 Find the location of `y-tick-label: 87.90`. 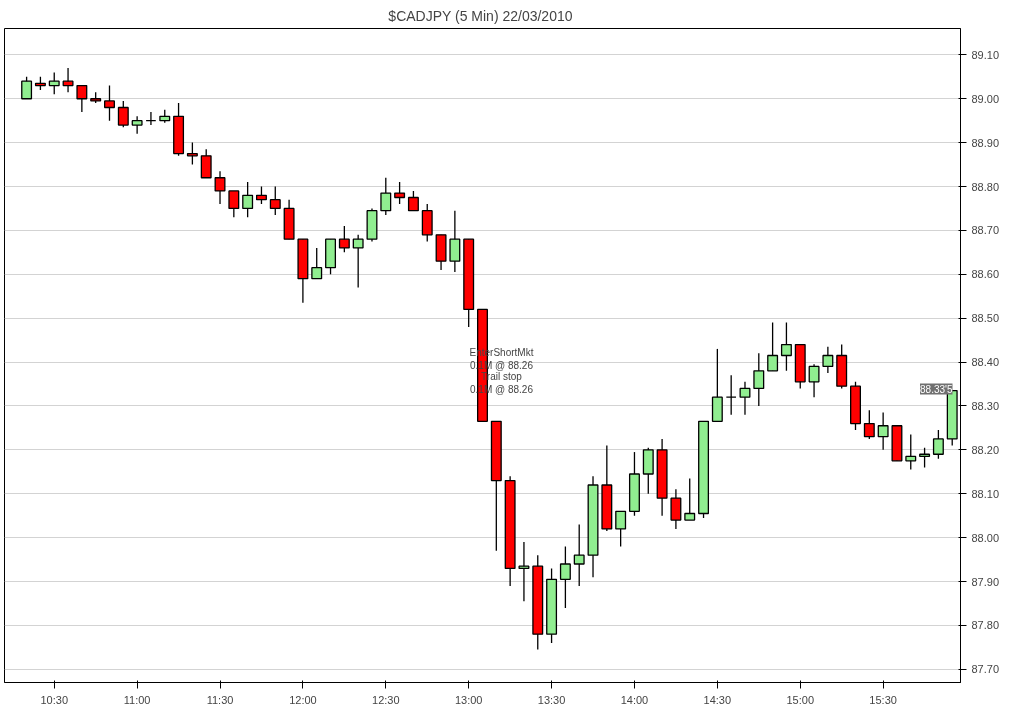

y-tick-label: 87.90 is located at coordinates (985, 581).